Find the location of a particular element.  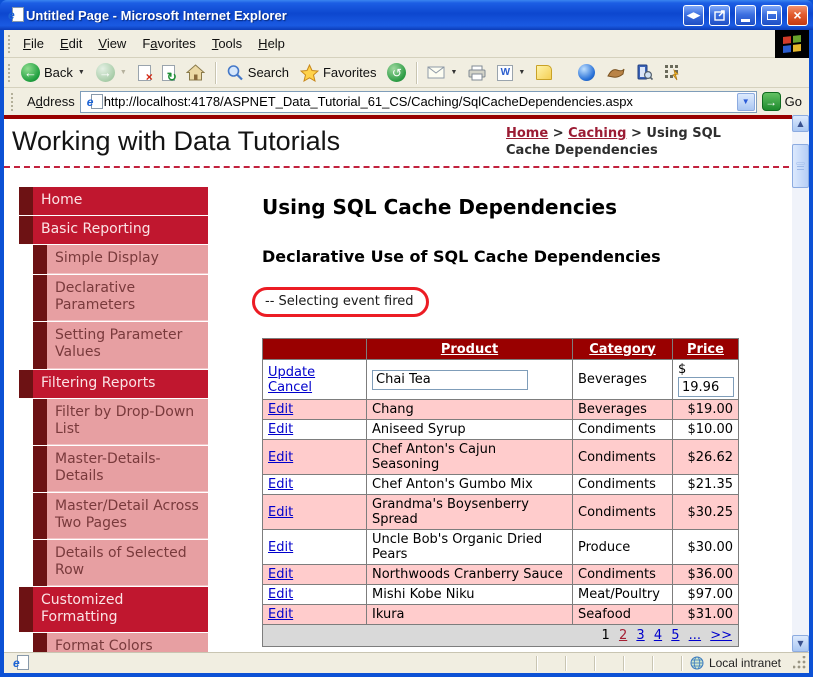

menu-tools: Tools is located at coordinates (227, 43).